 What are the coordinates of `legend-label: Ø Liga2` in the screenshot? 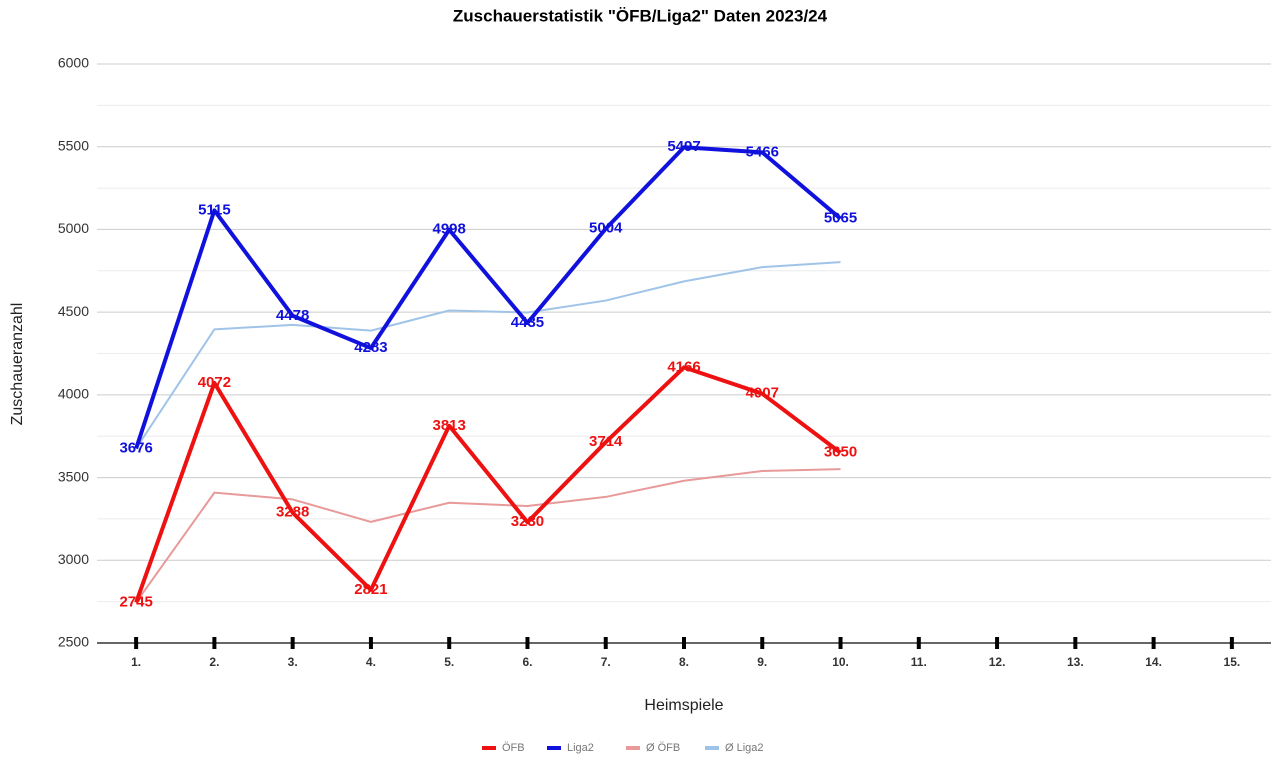 It's located at (744, 748).